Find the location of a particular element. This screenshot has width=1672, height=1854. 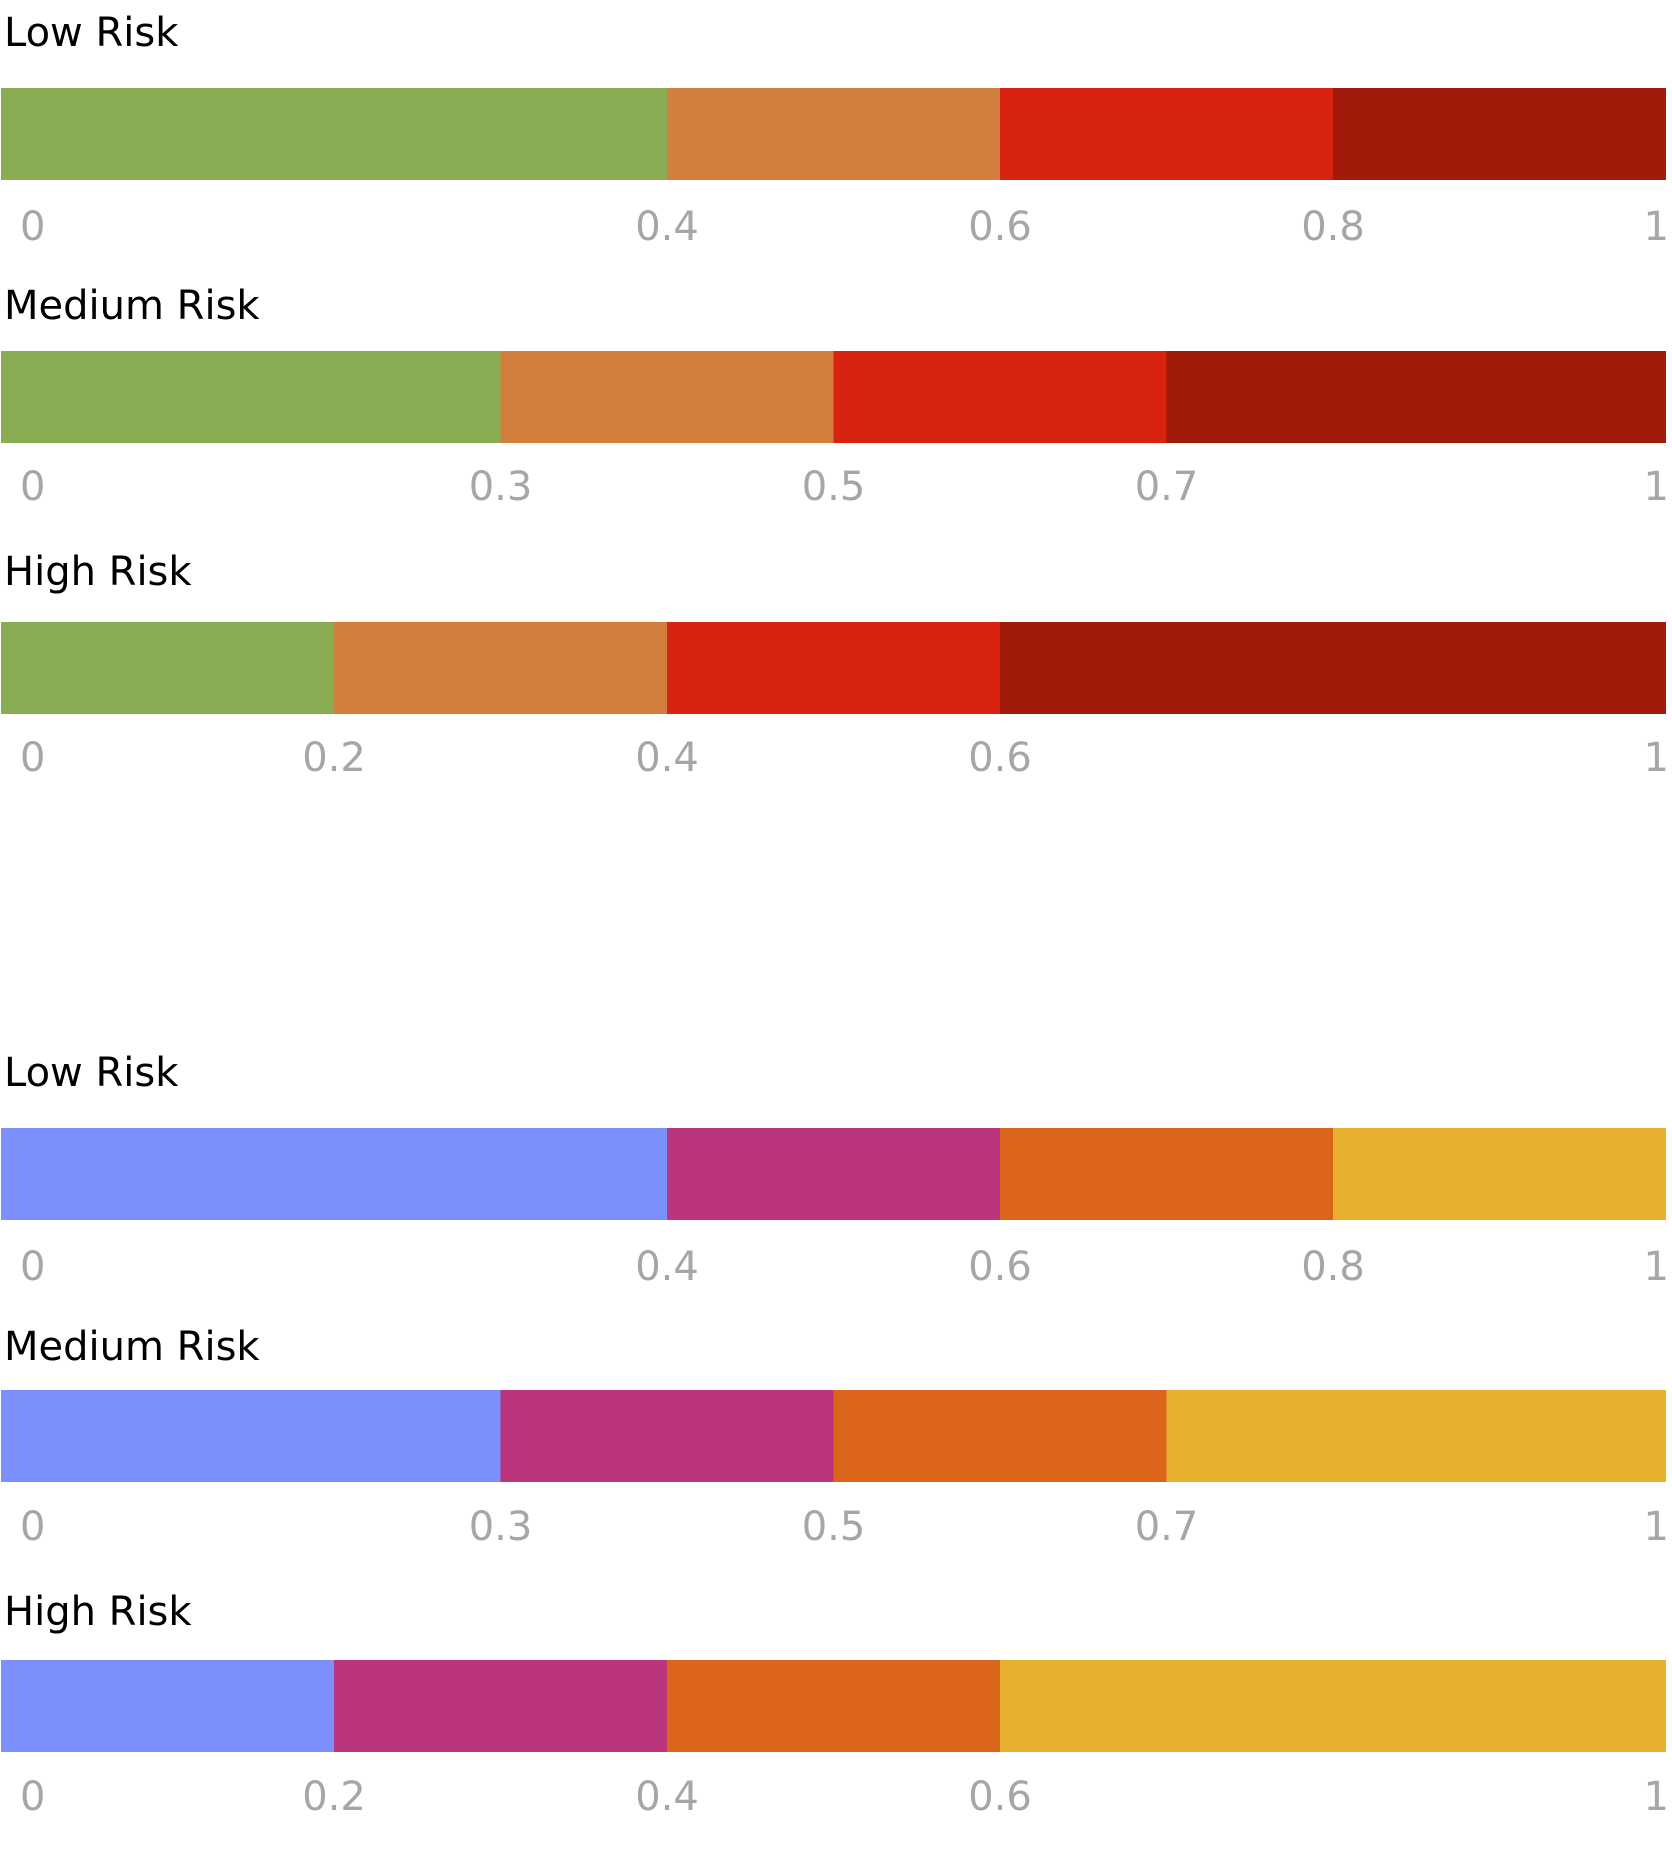

chart-2-high-risk-row: High Risk 0 0.2 0.4 0.6 1 is located at coordinates (835, 1704).